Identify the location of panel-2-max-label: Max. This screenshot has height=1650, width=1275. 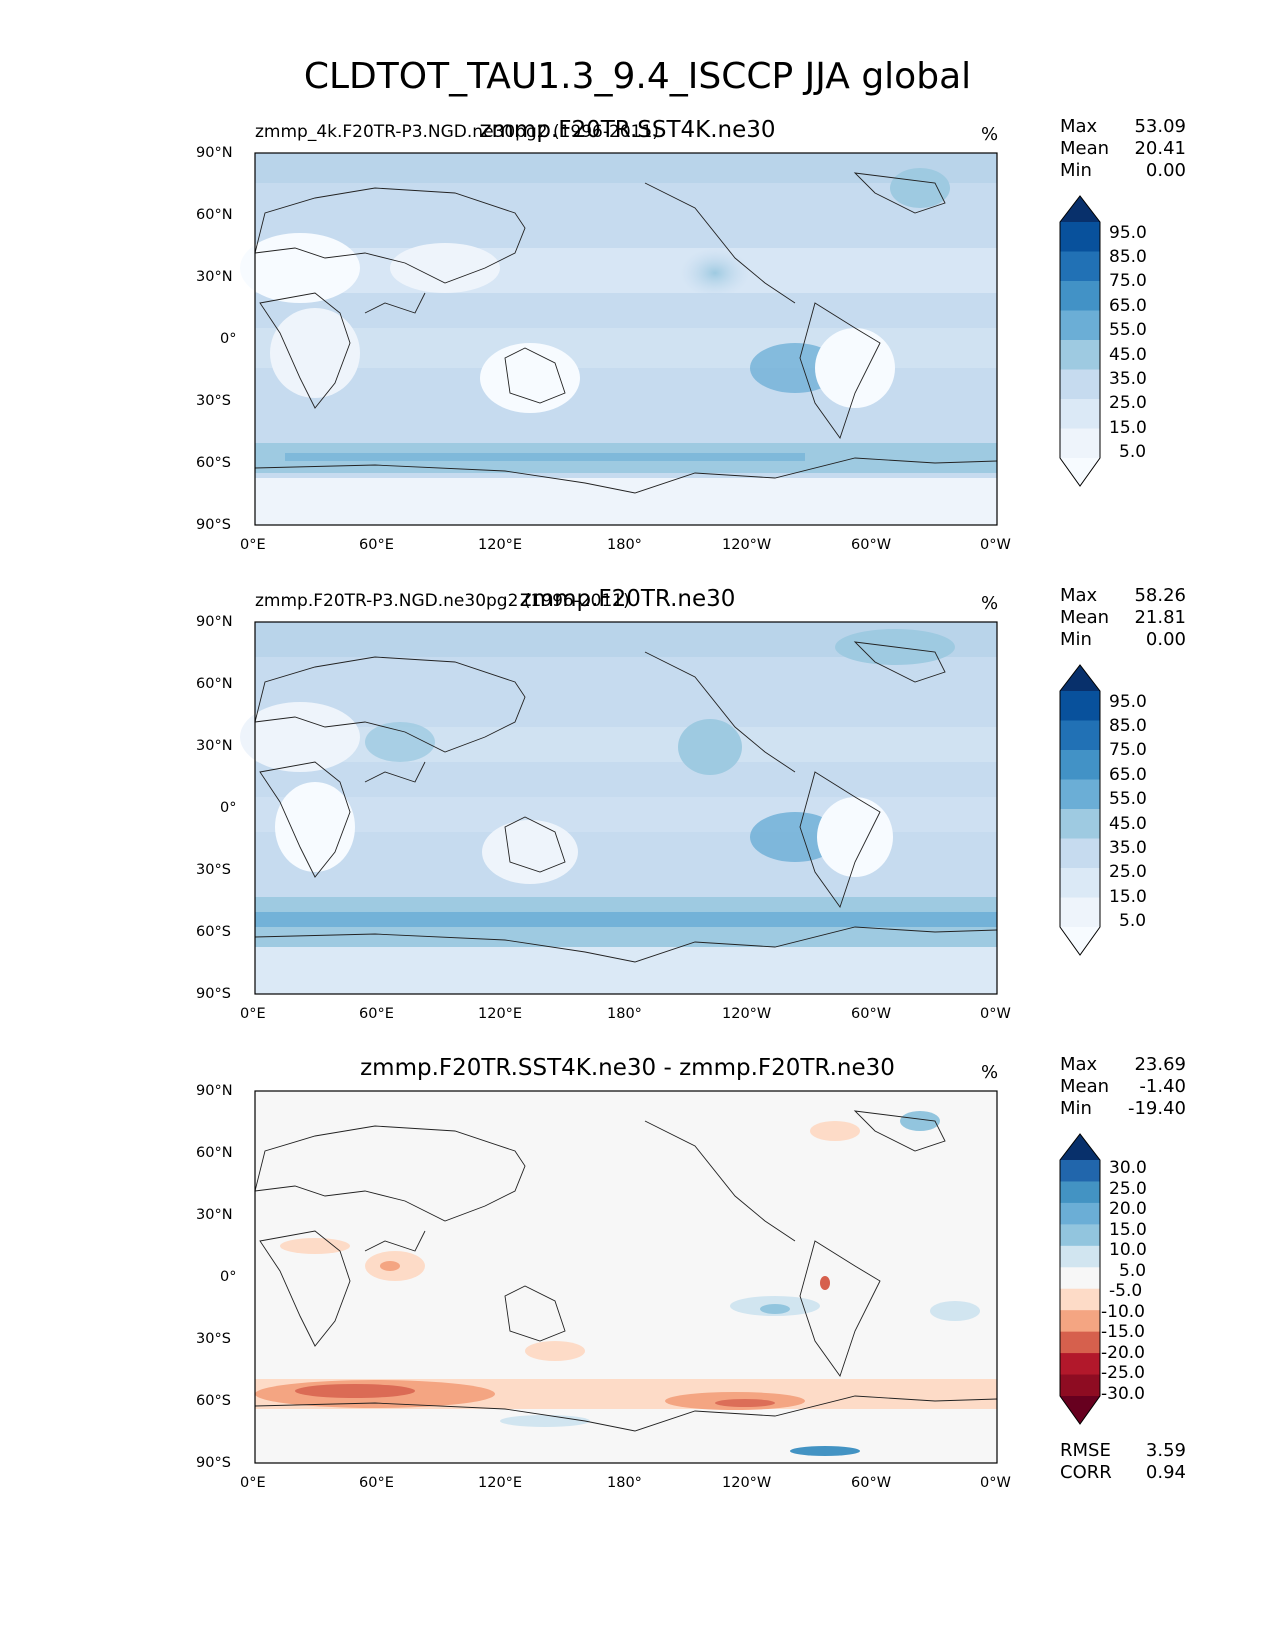
(1079, 595).